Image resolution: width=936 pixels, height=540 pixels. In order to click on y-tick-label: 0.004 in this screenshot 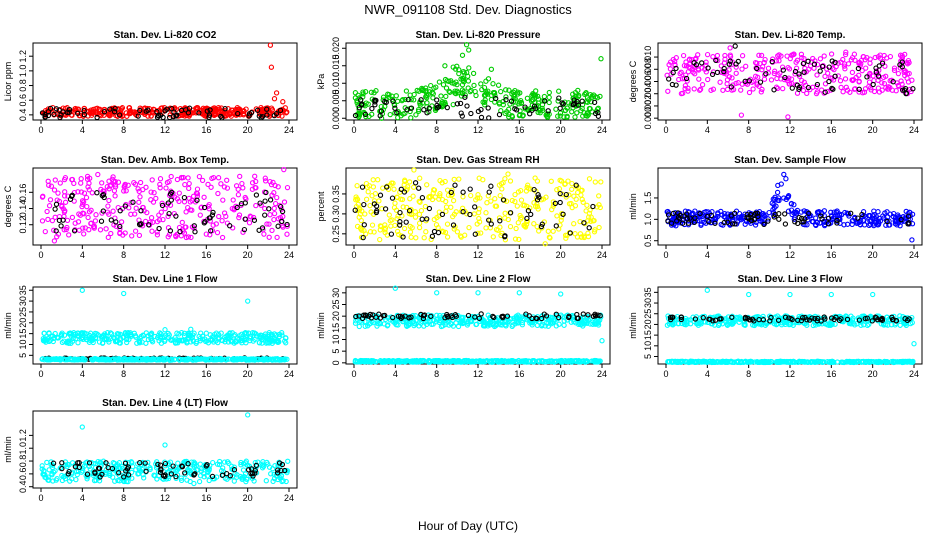, I will do `click(648, 93)`.